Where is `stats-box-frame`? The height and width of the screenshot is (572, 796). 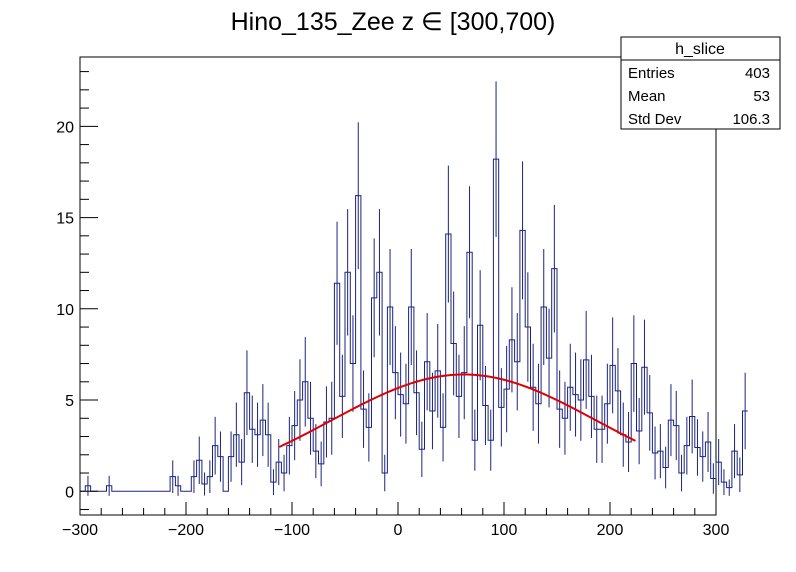
stats-box-frame is located at coordinates (700, 83).